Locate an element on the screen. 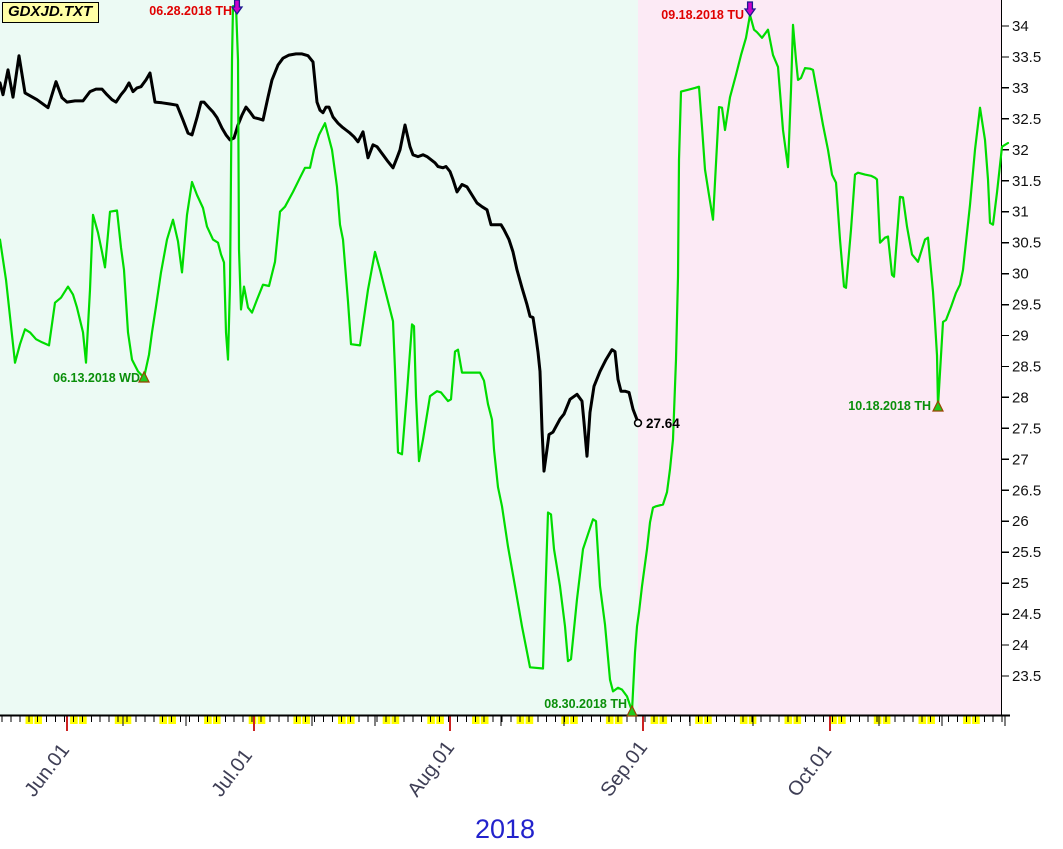 Image resolution: width=1063 pixels, height=849 pixels. y-tick-label: 25 is located at coordinates (1020, 583).